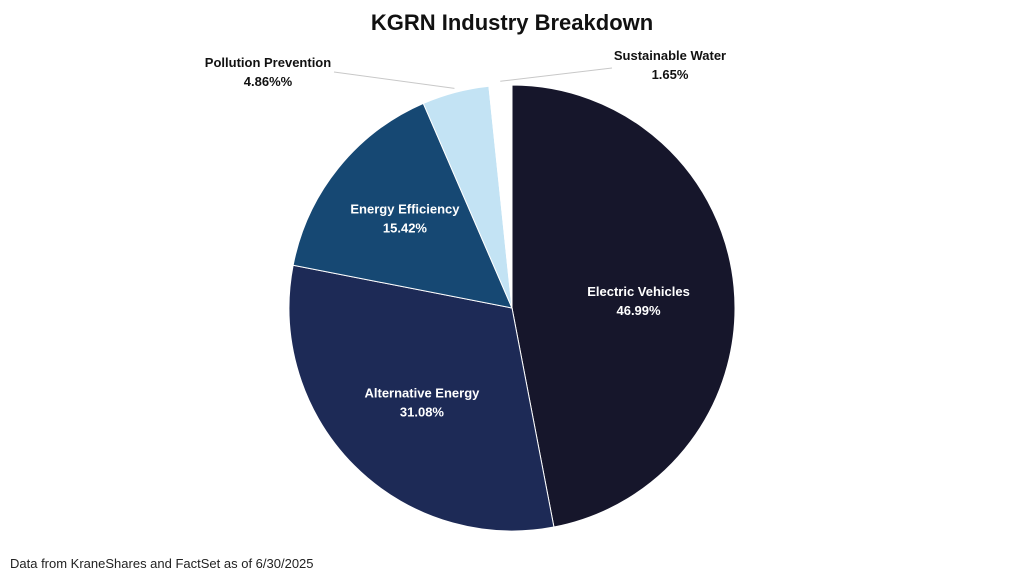 This screenshot has width=1024, height=576. What do you see at coordinates (670, 55) in the screenshot?
I see `slice-label-sustainable-water: Sustainable Water` at bounding box center [670, 55].